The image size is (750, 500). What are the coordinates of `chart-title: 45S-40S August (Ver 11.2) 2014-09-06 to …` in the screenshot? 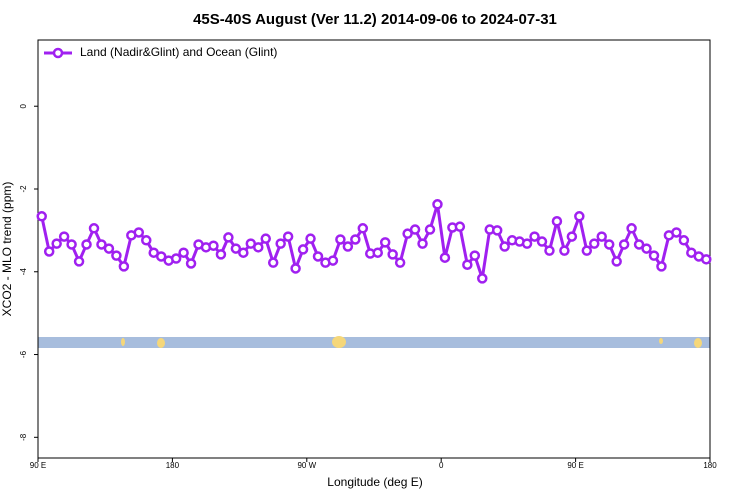 It's located at (375, 19).